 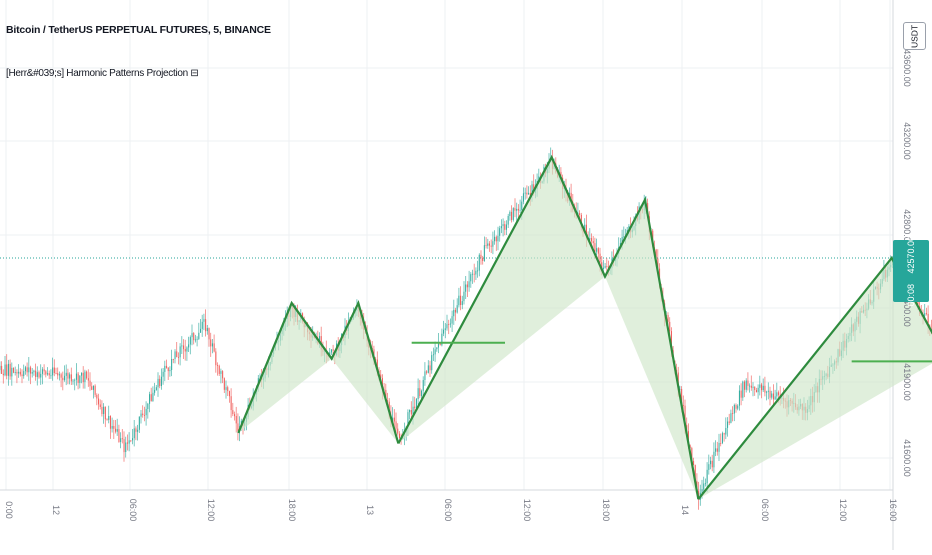 I want to click on pattern-line, so click(x=814, y=378).